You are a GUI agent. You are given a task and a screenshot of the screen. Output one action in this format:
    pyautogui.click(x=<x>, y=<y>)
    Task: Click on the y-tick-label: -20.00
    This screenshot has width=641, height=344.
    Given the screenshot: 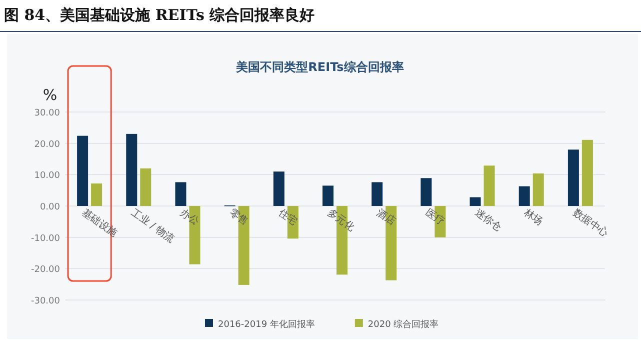 What is the action you would take?
    pyautogui.click(x=45, y=270)
    